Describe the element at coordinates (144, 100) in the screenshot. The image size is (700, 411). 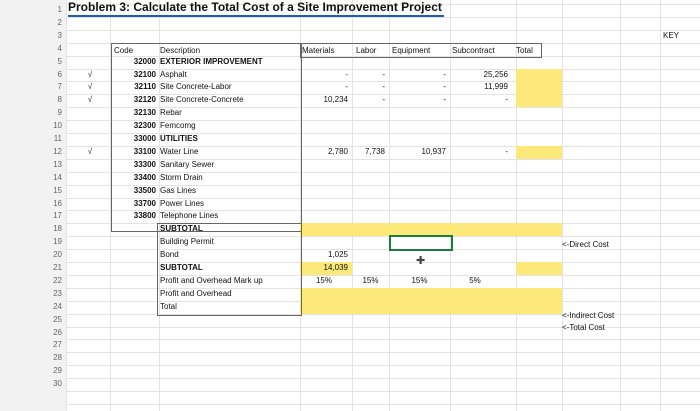
I see `item-code: 32120` at that location.